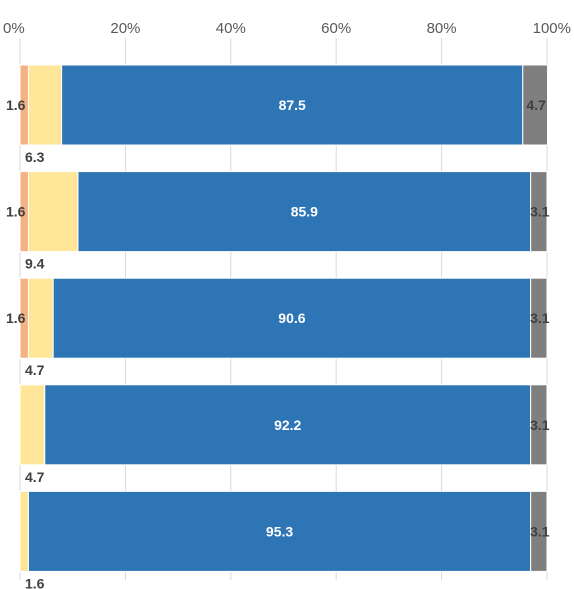  I want to click on bar-segment-r1-s4, so click(535, 105).